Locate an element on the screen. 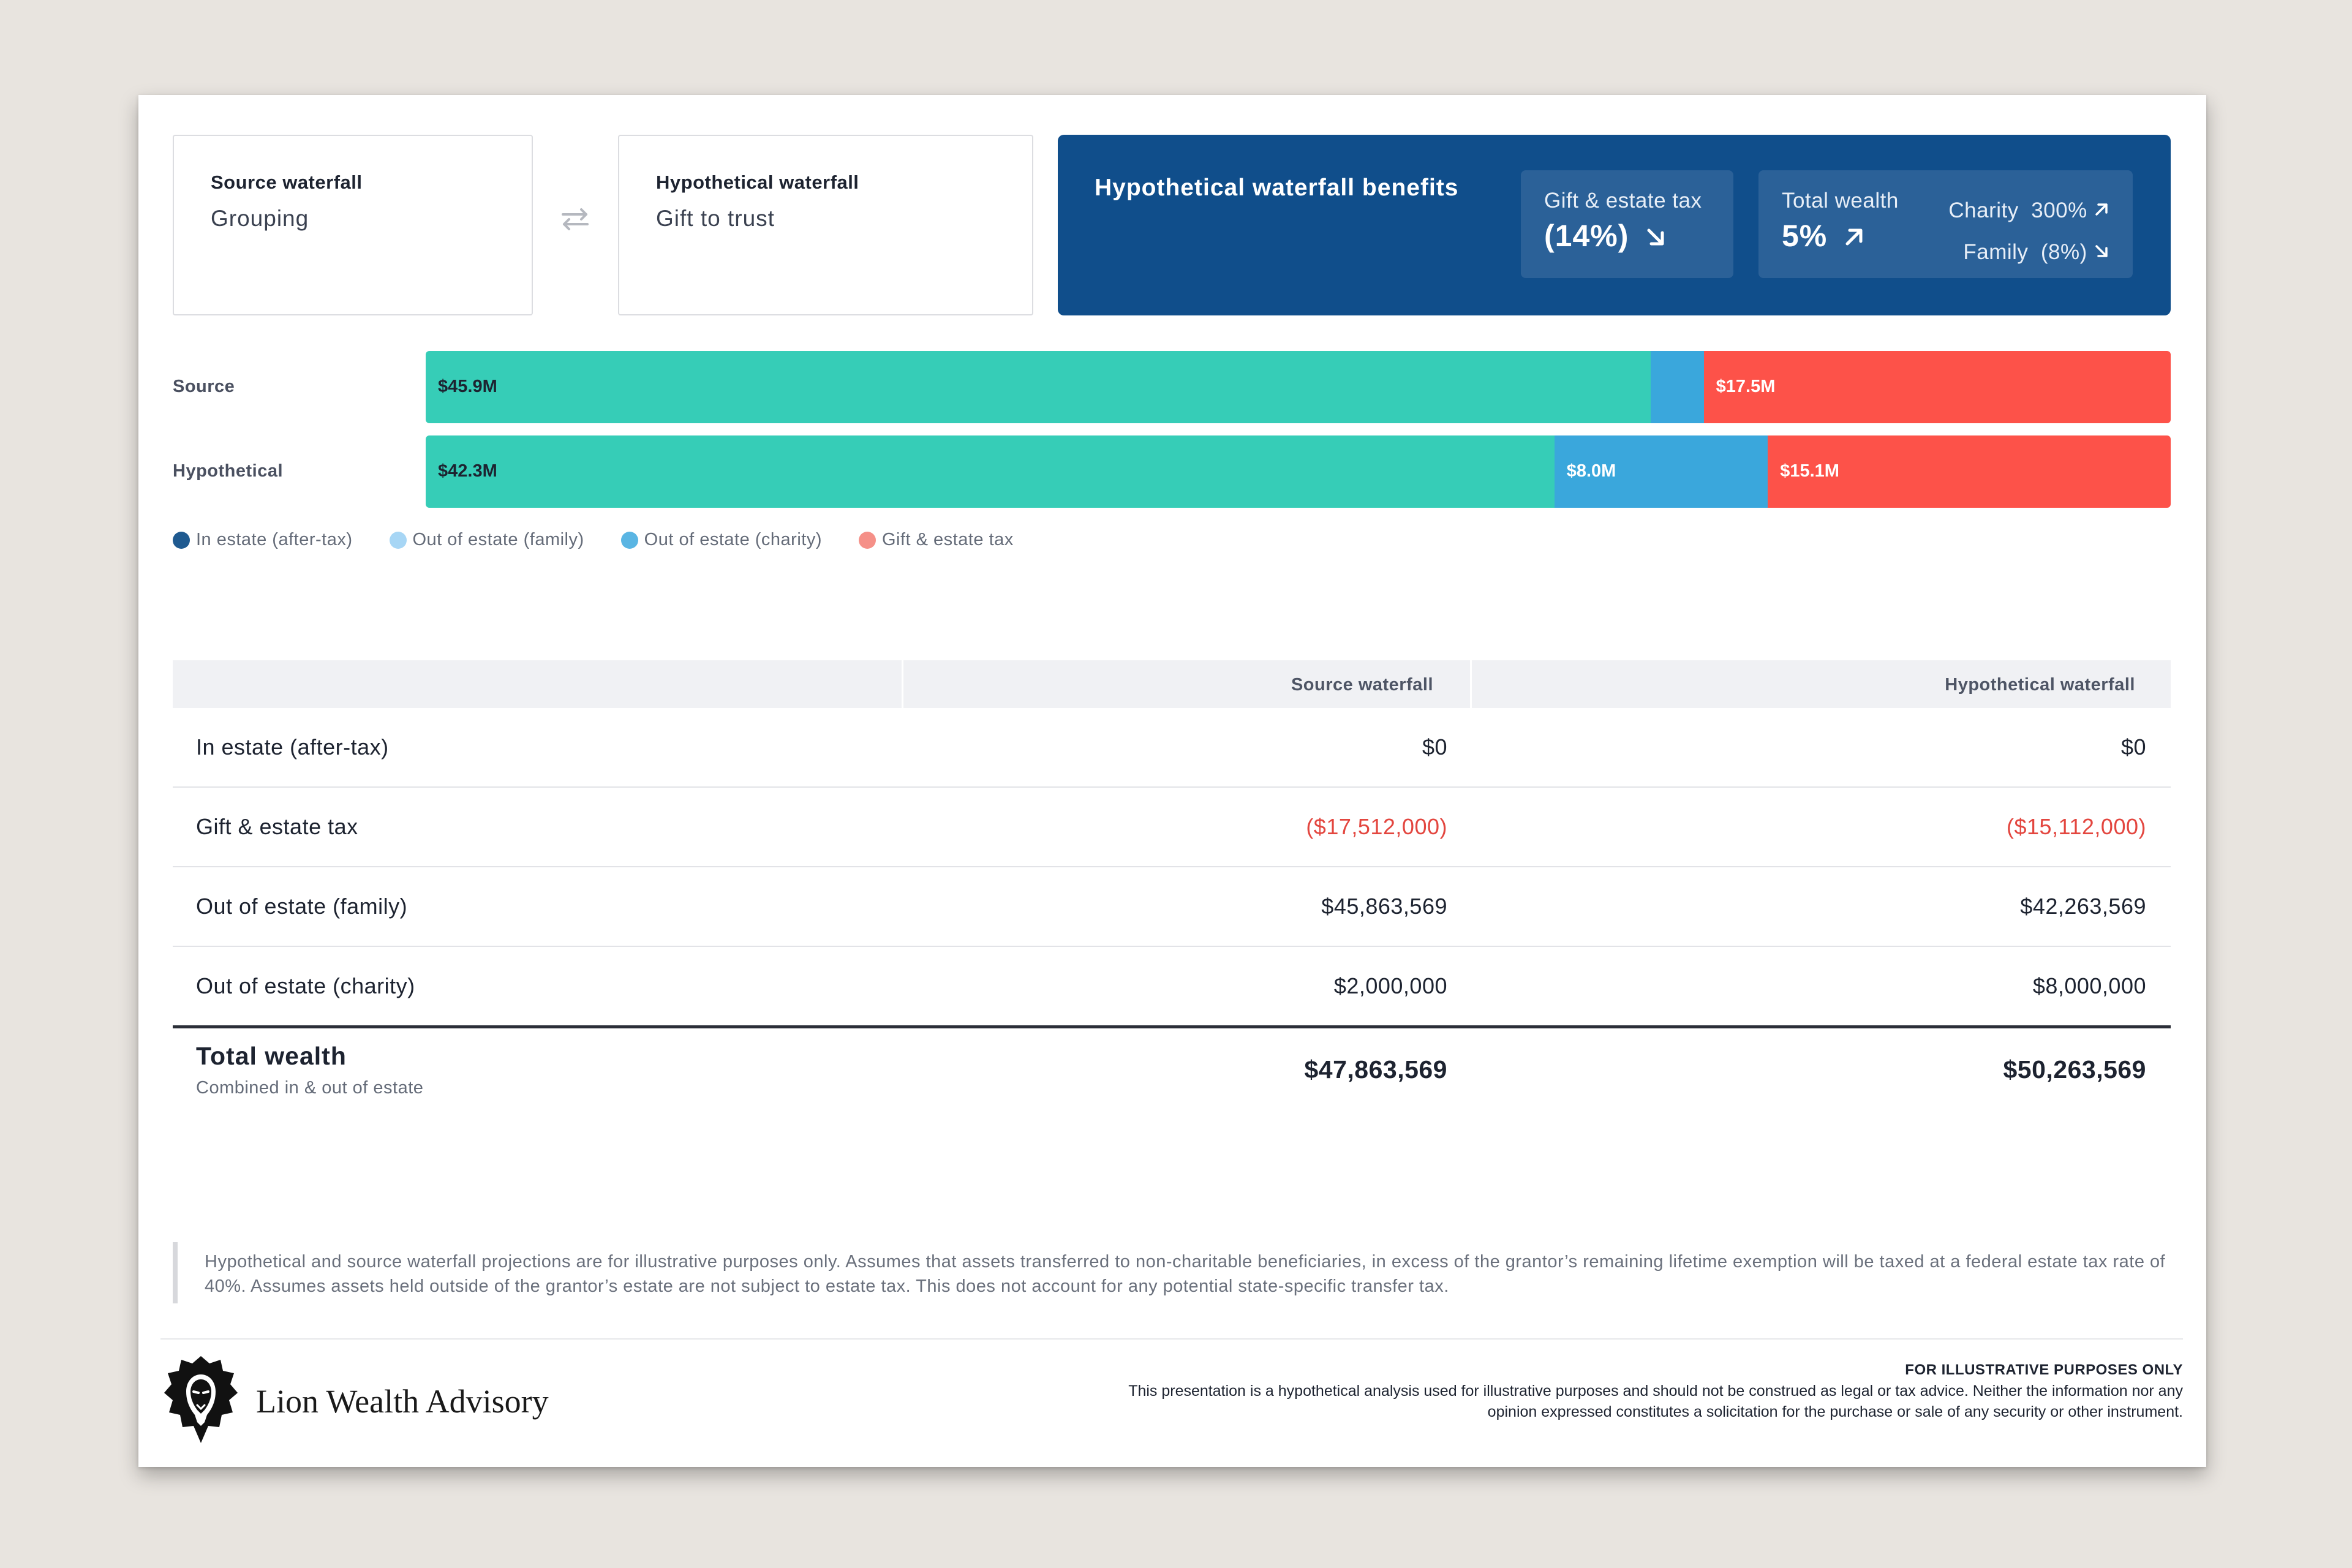 The width and height of the screenshot is (2352, 1568). gift-tax-benefit: Gift & estate tax (14%) is located at coordinates (1627, 224).